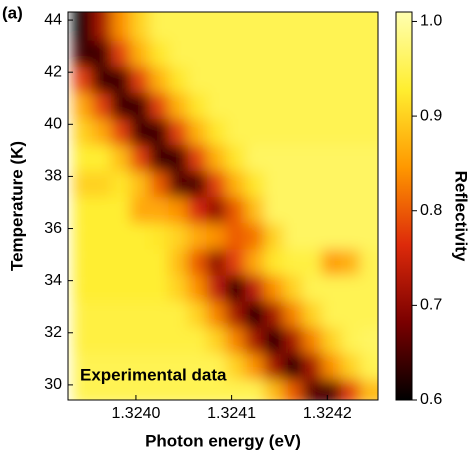  I want to click on y-tick-label: 30, so click(53, 384).